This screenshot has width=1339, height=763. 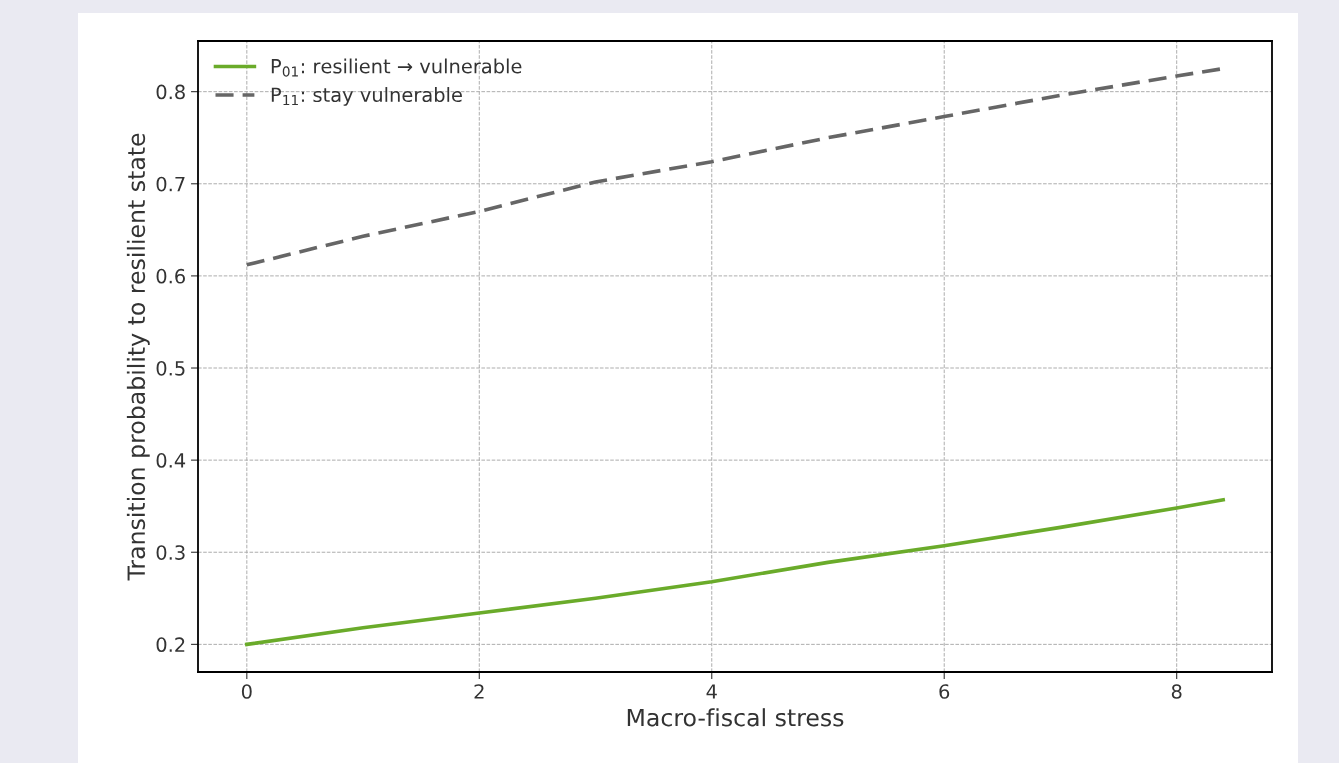 What do you see at coordinates (1176, 691) in the screenshot?
I see `x-tick-label: 8` at bounding box center [1176, 691].